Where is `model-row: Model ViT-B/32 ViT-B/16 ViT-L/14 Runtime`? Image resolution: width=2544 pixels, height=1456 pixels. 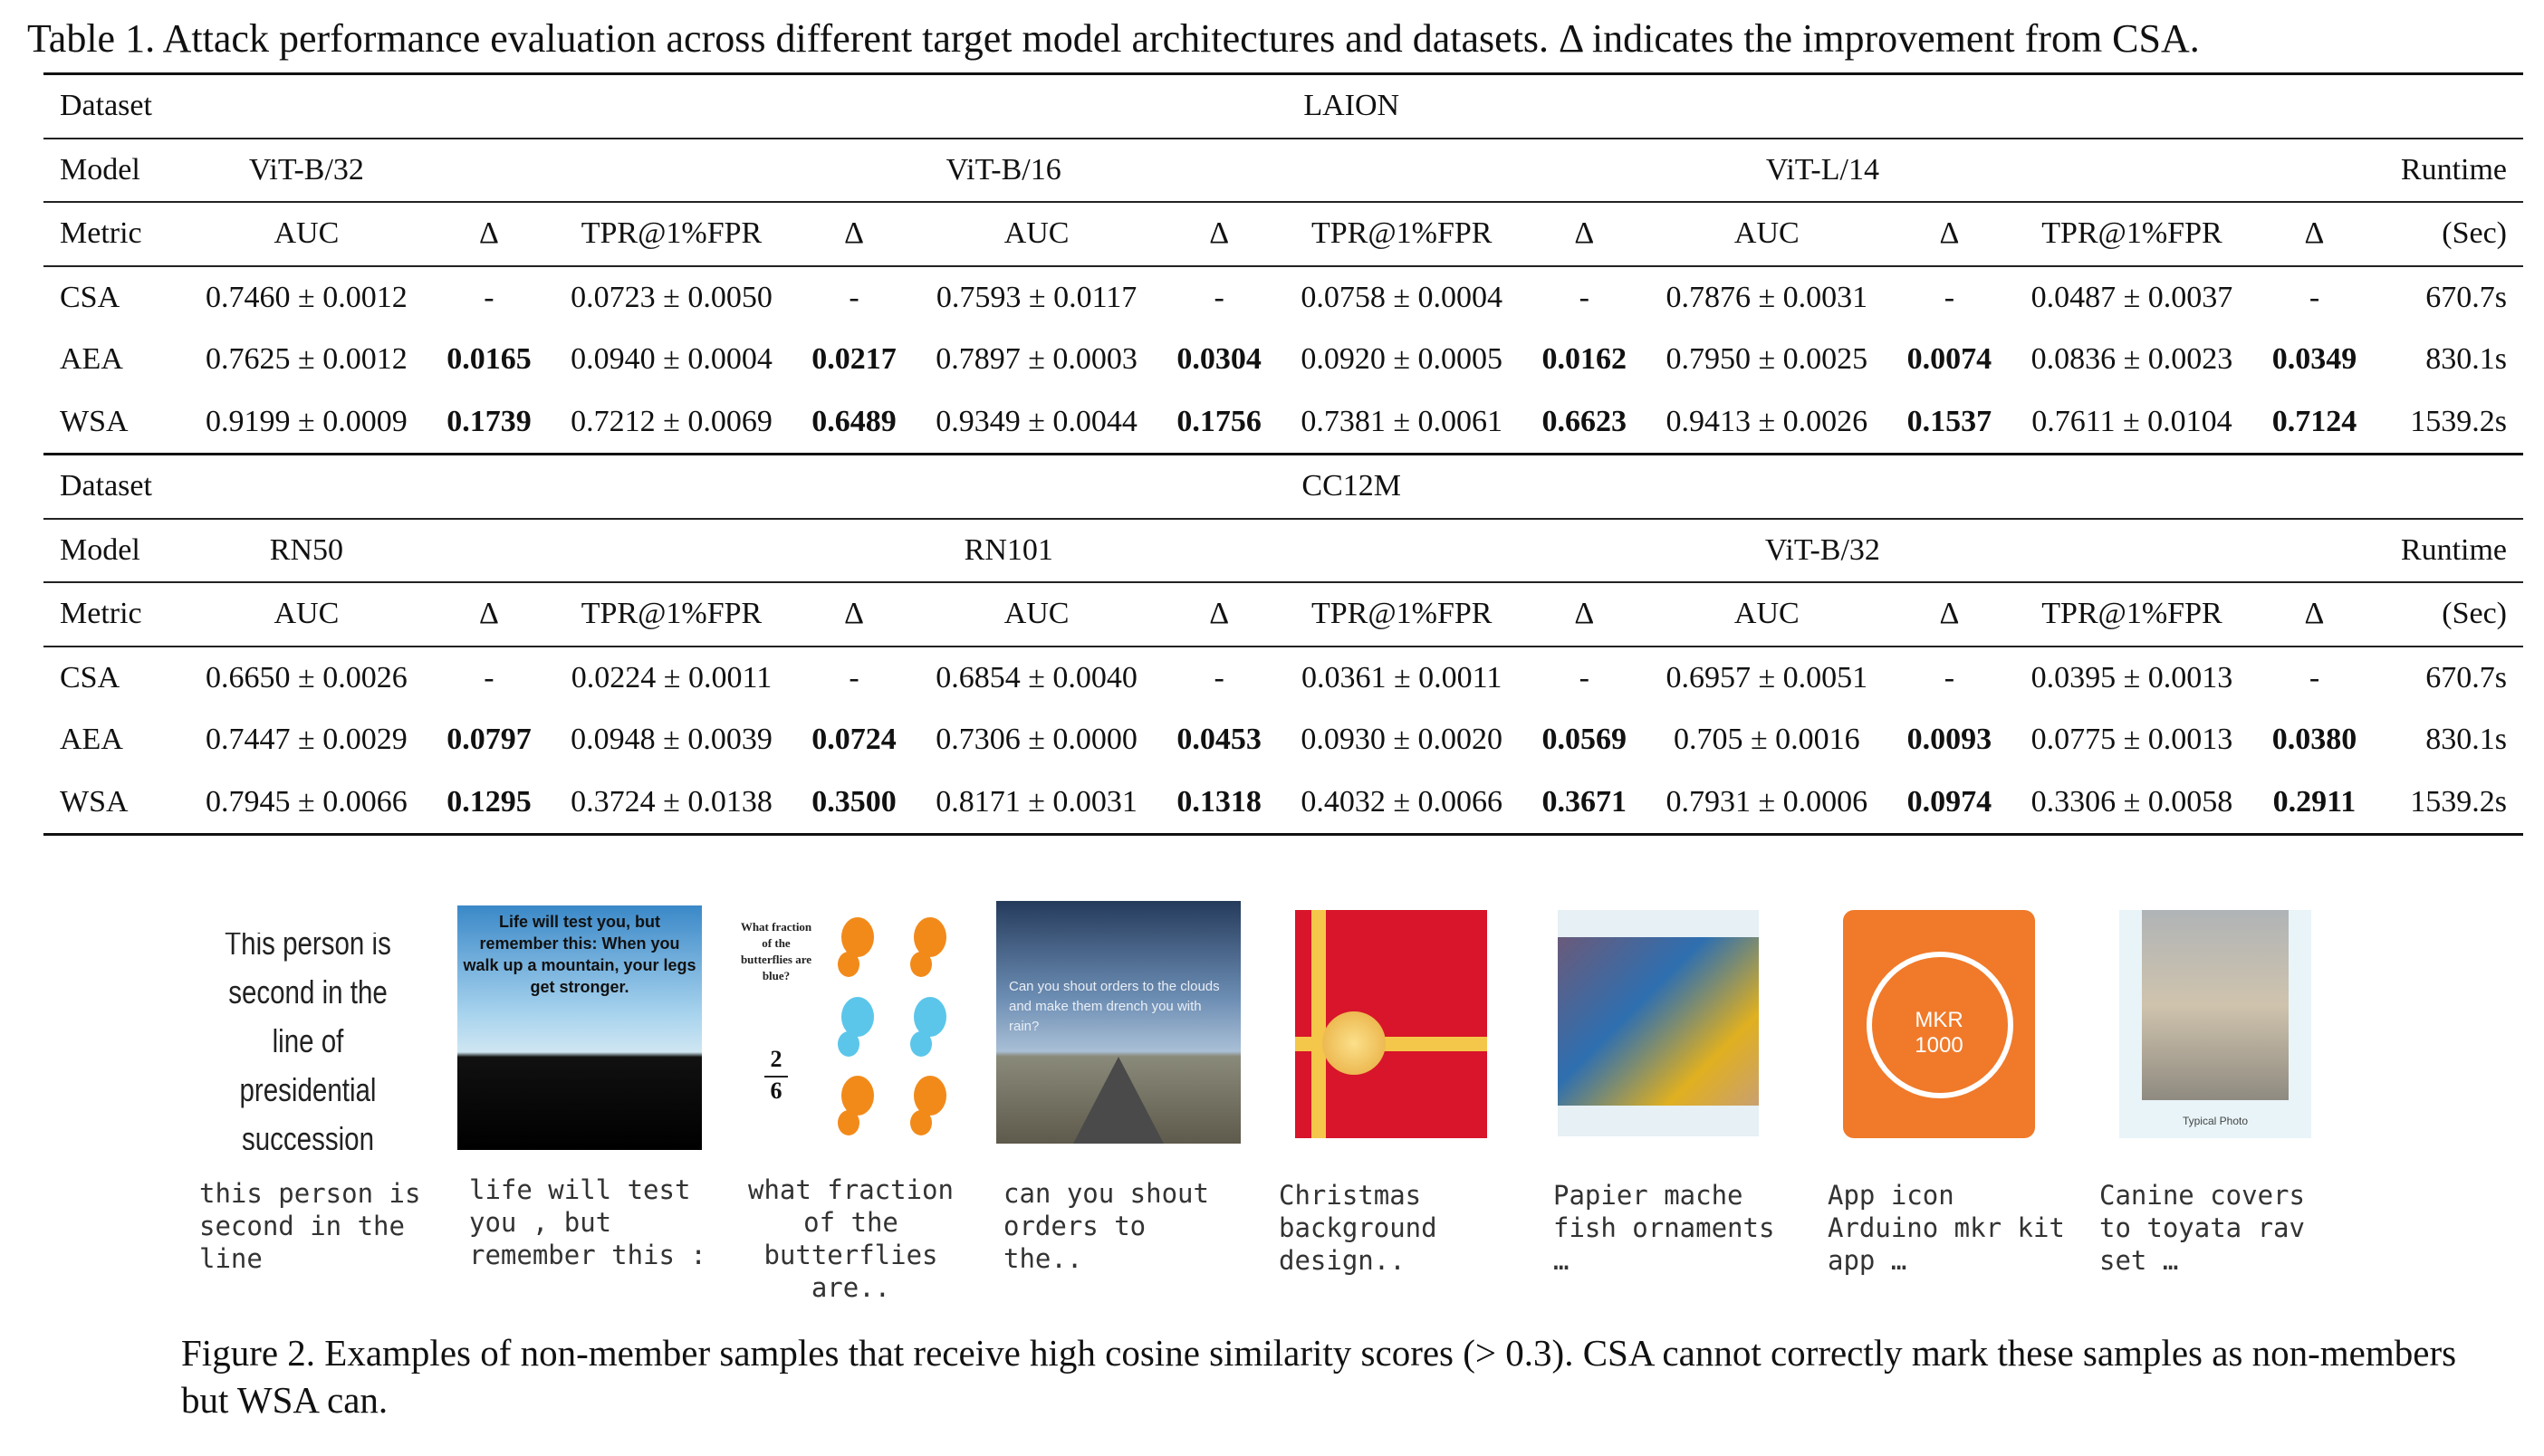 model-row: Model ViT-B/32 ViT-B/16 ViT-L/14 Runtime is located at coordinates (1283, 169).